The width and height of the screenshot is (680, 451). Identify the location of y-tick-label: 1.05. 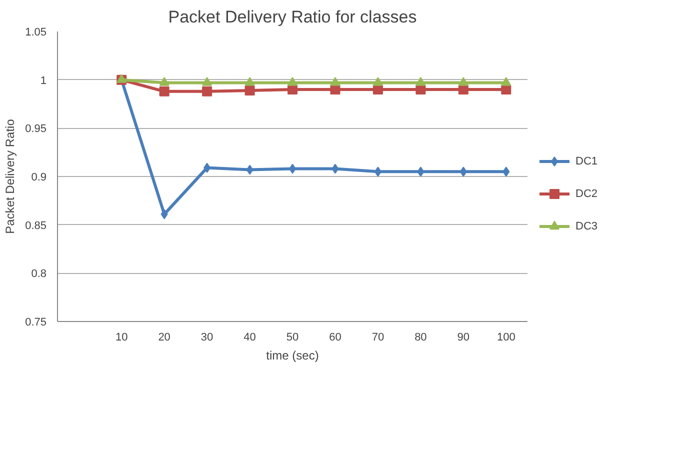
(36, 32).